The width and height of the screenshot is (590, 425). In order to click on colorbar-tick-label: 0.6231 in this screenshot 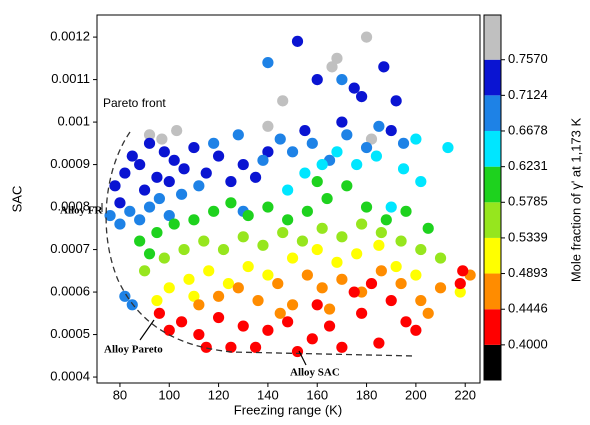, I will do `click(528, 165)`.